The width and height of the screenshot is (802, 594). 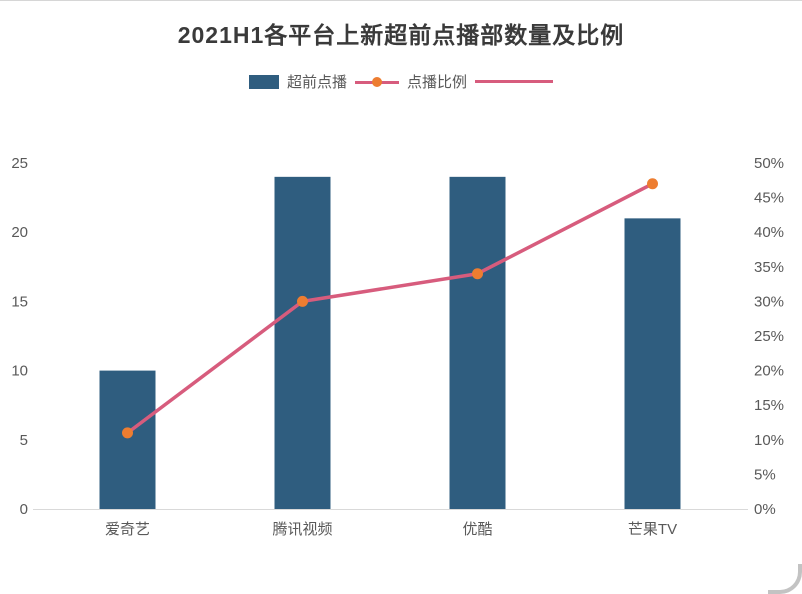 I want to click on legend-bar-swatch, so click(x=263, y=81).